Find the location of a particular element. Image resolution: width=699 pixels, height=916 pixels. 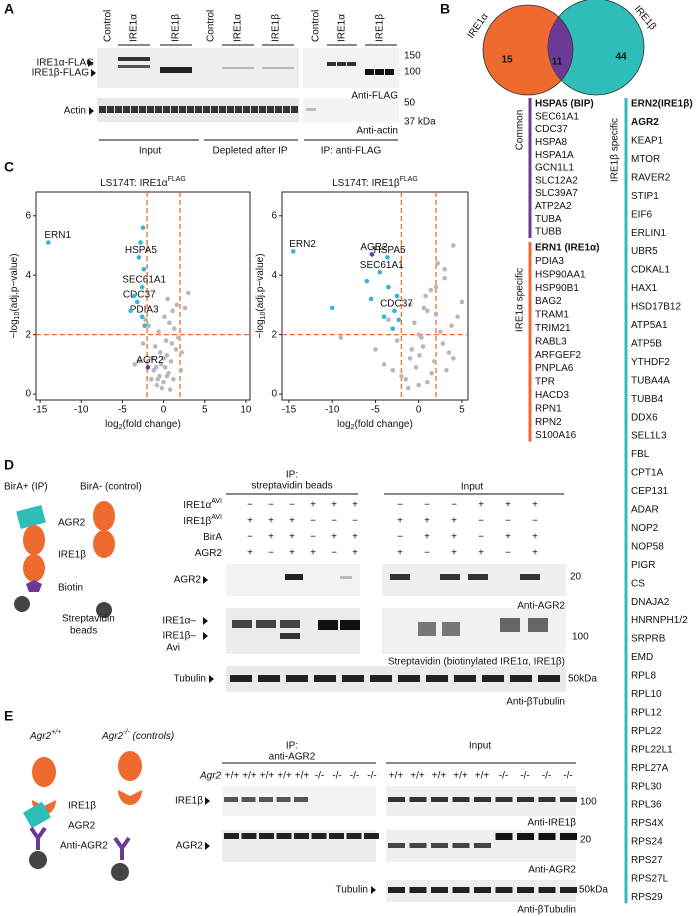

protein-name: ERLIN1 is located at coordinates (648, 233).